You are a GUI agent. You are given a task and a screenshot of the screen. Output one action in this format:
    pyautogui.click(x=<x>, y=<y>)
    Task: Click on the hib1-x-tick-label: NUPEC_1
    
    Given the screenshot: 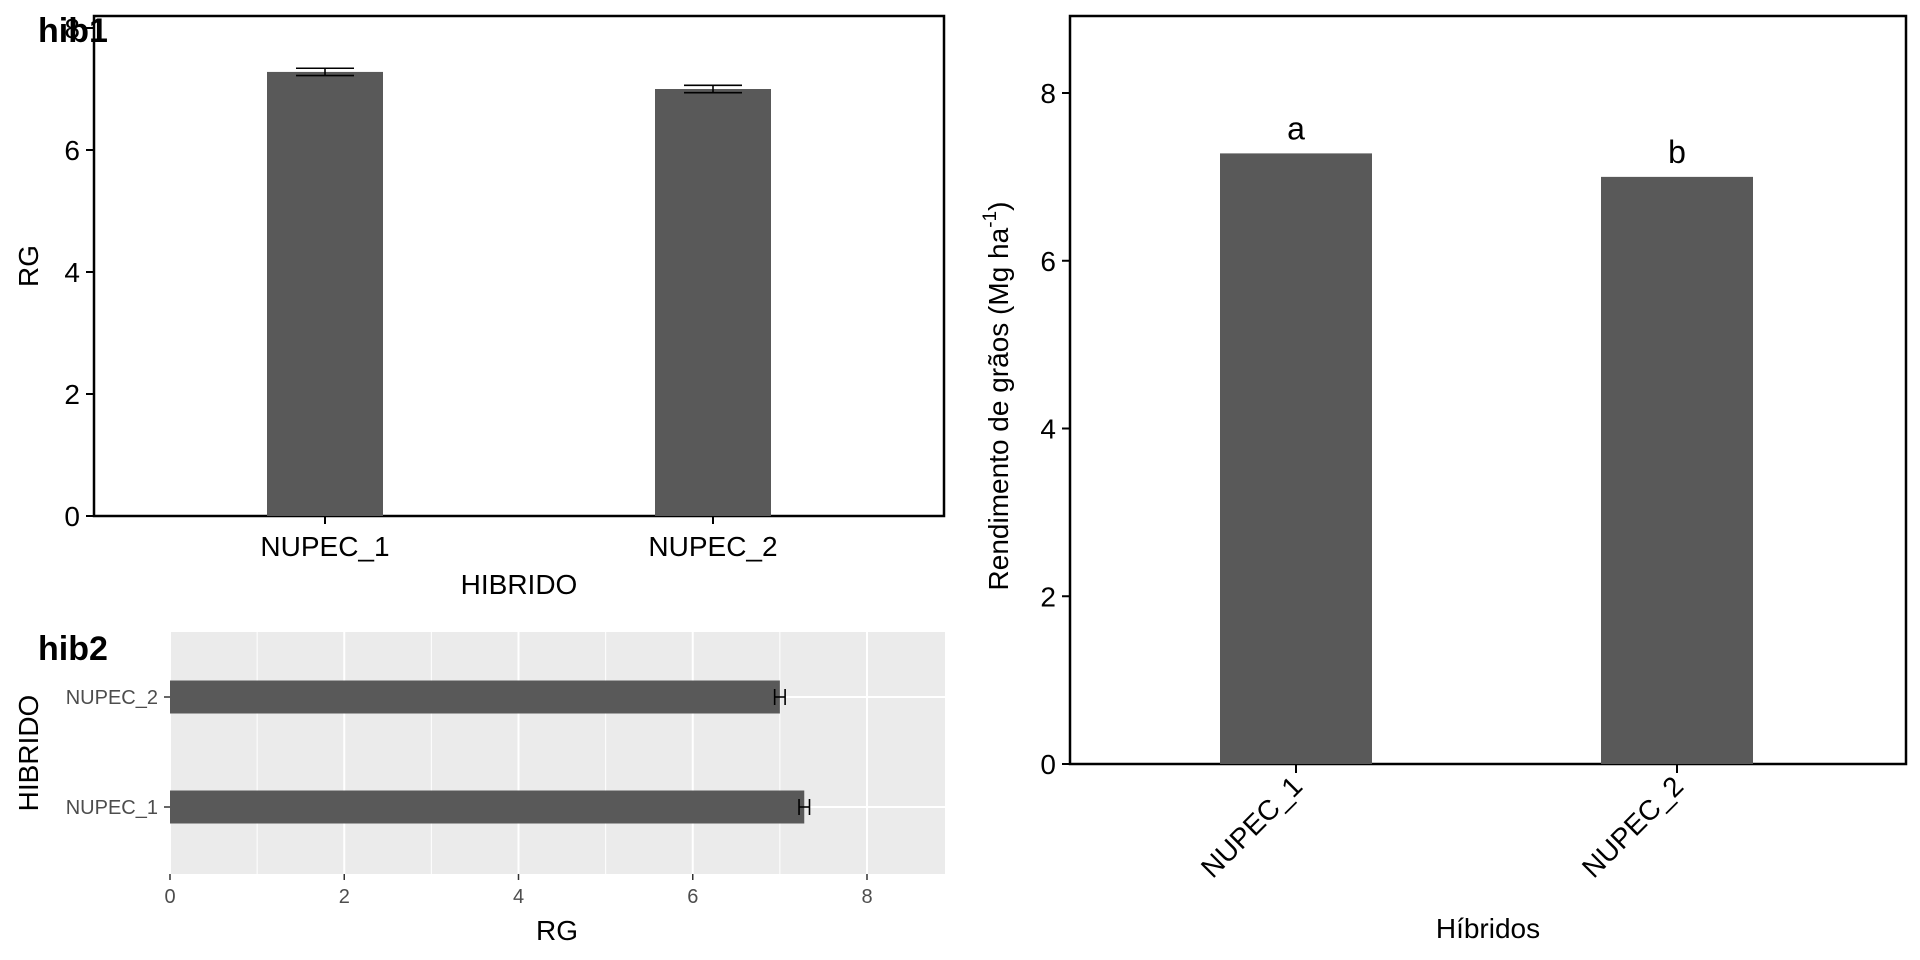 What is the action you would take?
    pyautogui.click(x=324, y=546)
    